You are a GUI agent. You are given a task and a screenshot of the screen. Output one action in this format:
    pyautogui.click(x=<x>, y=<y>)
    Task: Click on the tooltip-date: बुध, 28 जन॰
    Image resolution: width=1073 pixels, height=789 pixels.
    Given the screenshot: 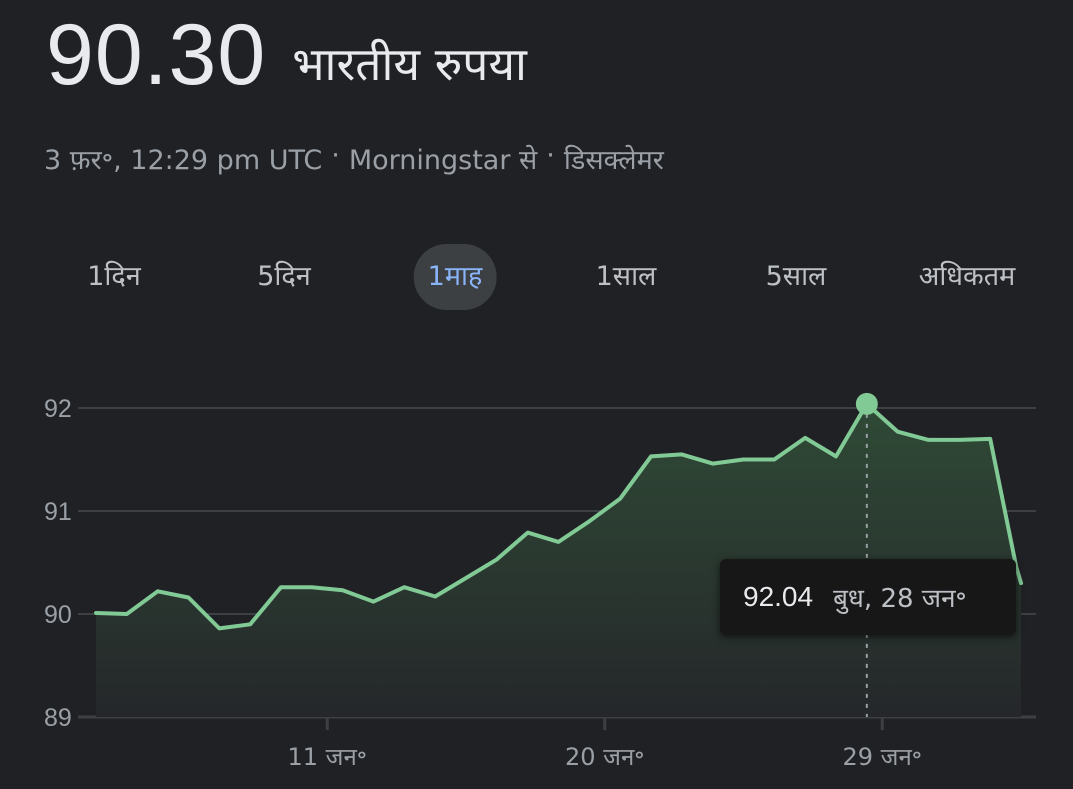 What is the action you would take?
    pyautogui.click(x=900, y=599)
    